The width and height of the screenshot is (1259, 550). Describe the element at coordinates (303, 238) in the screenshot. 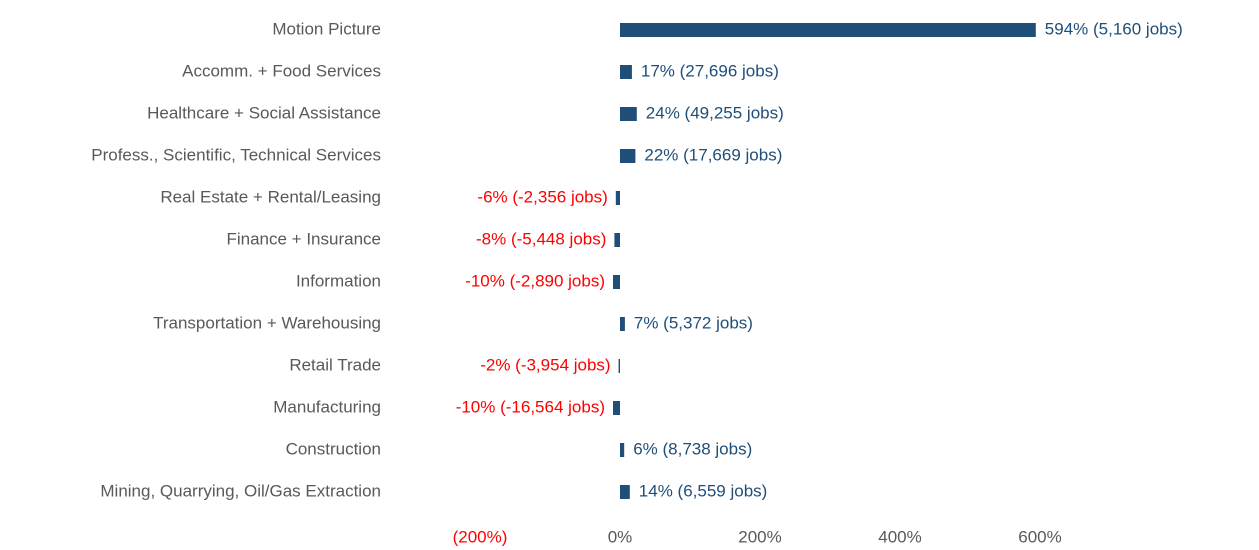

I see `category-label: Finance + Insurance` at that location.